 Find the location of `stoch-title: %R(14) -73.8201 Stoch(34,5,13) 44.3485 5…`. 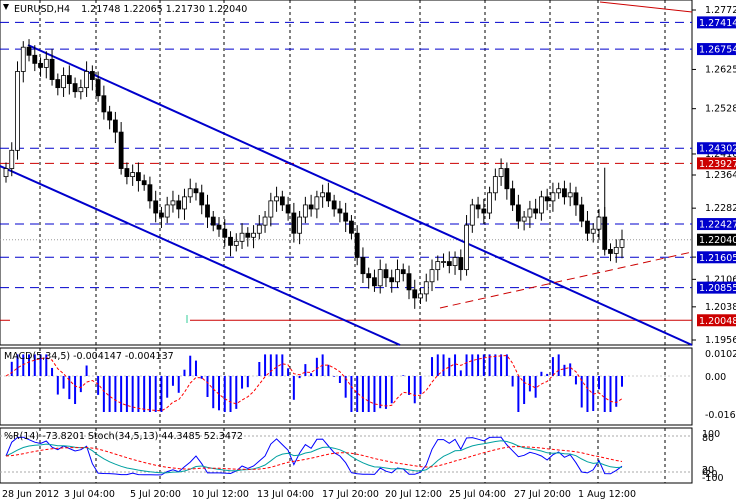

stoch-title: %R(14) -73.8201 Stoch(34,5,13) 44.3485 5… is located at coordinates (123, 436).